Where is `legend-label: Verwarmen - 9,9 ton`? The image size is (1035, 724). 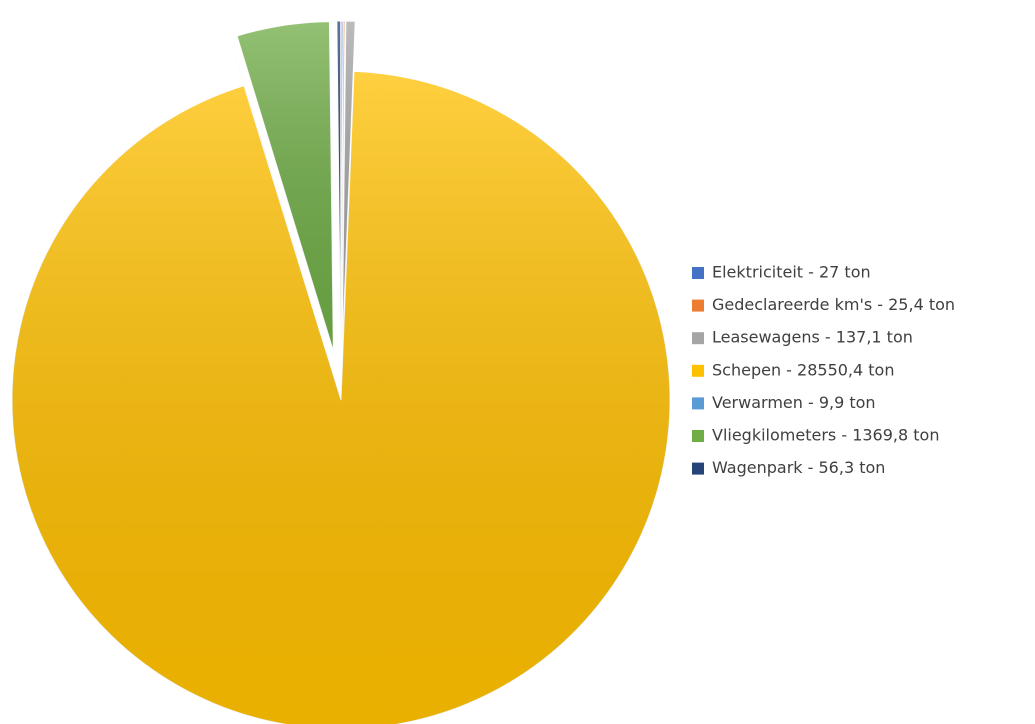 legend-label: Verwarmen - 9,9 ton is located at coordinates (794, 402).